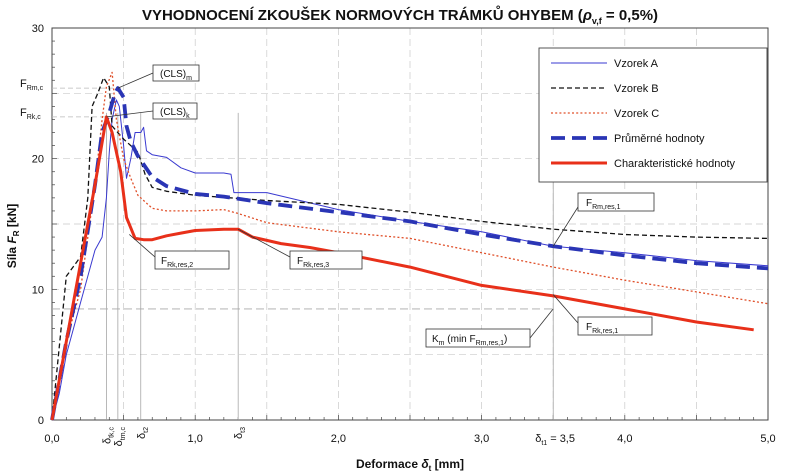  Describe the element at coordinates (636, 89) in the screenshot. I see `legend-label: Vzorek B` at that location.